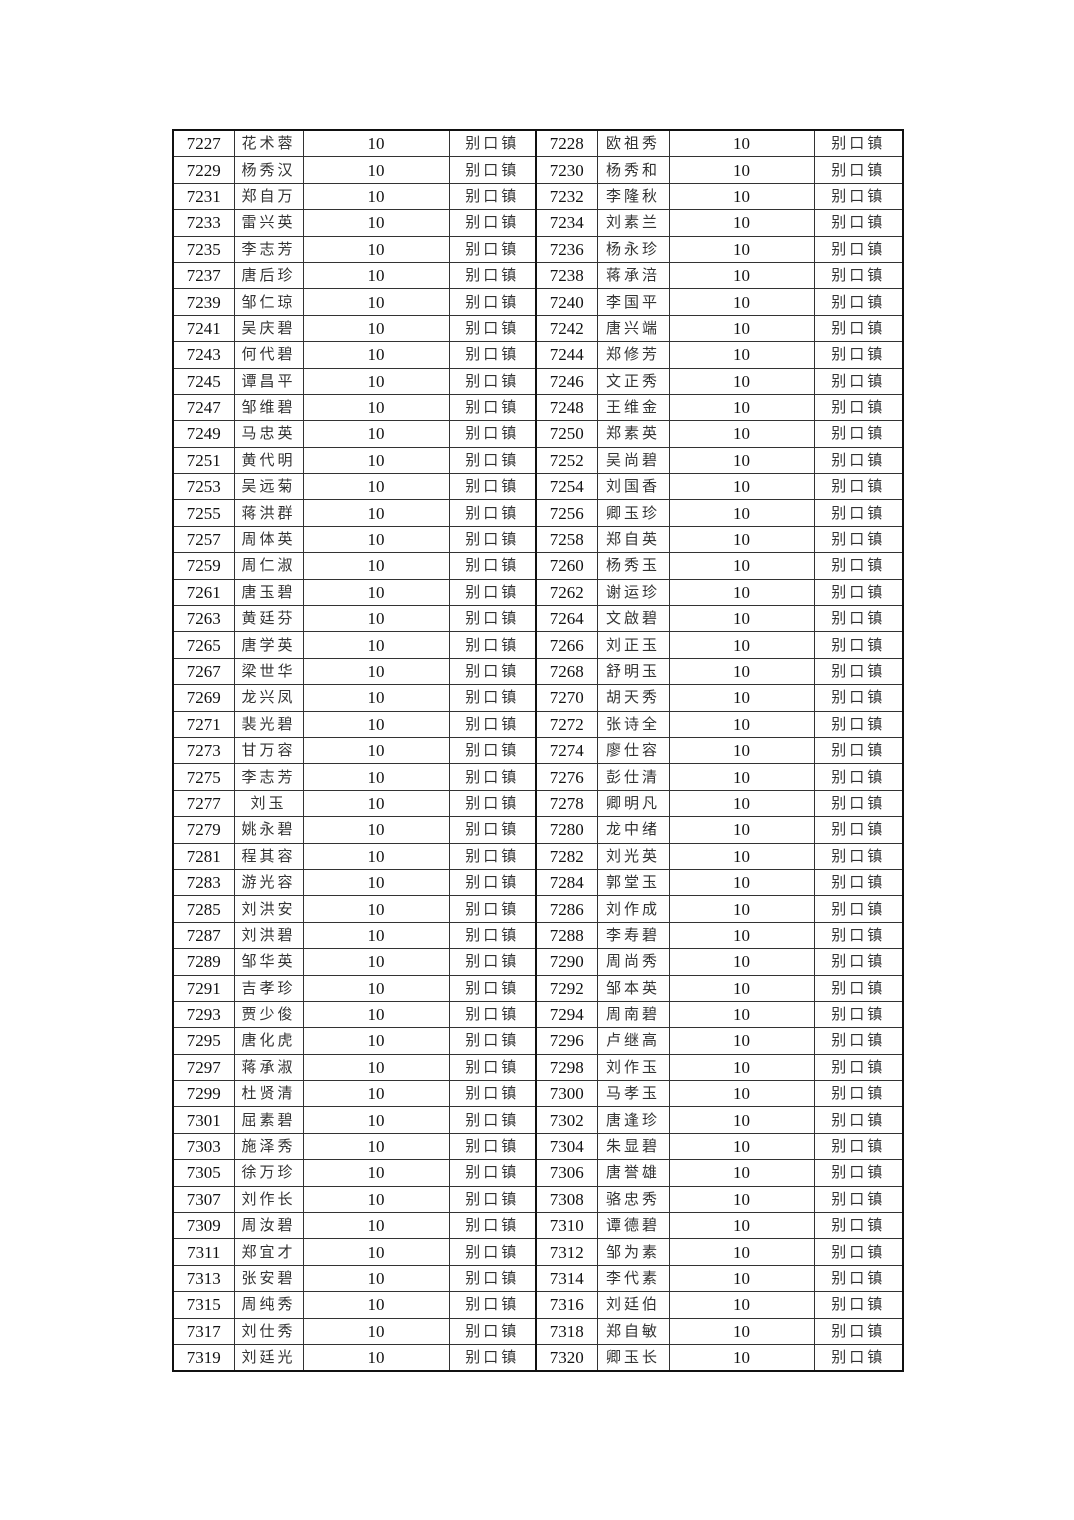 Image resolution: width=1074 pixels, height=1520 pixels. Describe the element at coordinates (268, 1067) in the screenshot. I see `name-cell: 蒋承淑` at that location.